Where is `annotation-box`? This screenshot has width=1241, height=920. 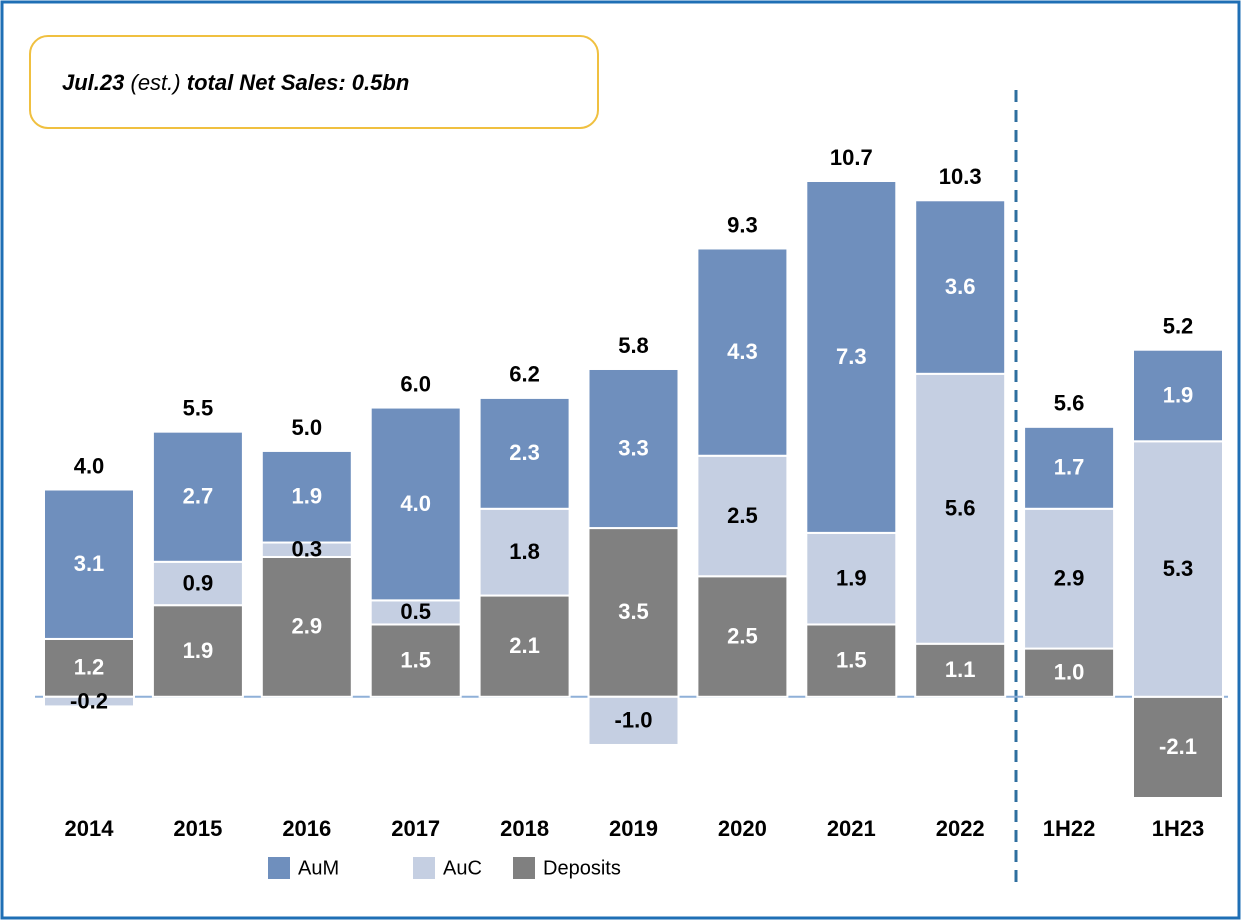 annotation-box is located at coordinates (314, 82).